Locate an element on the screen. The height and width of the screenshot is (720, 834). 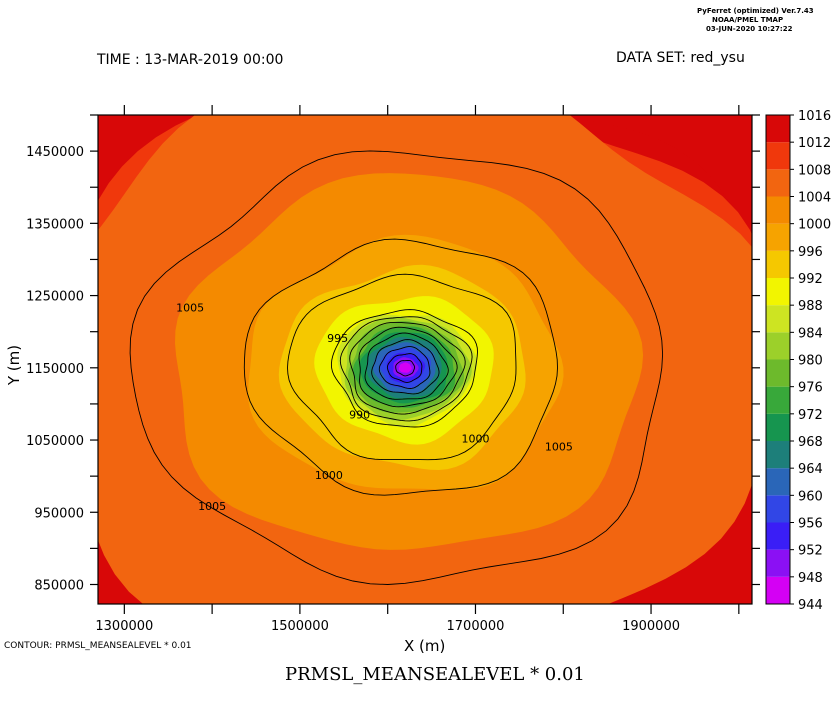
y-tick-label: 1250000 is located at coordinates (55, 297).